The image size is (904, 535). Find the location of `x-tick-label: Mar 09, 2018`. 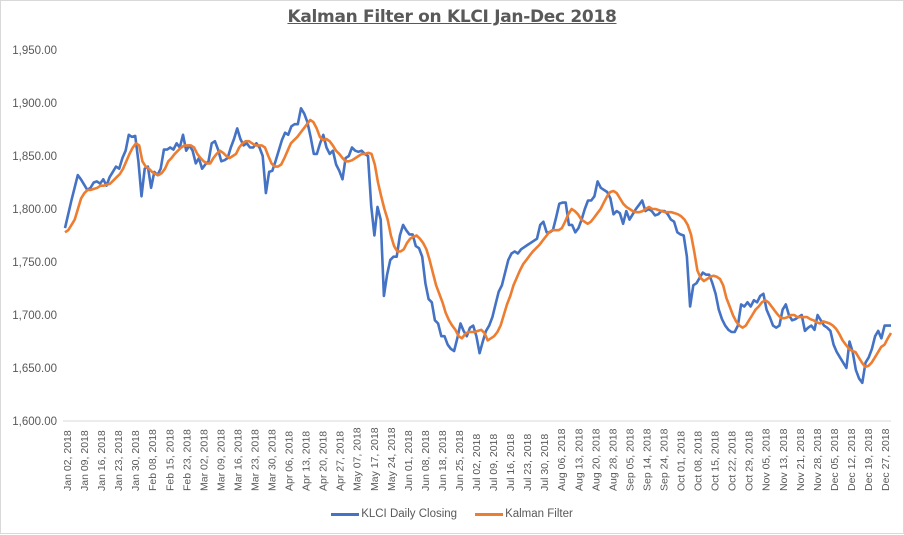

x-tick-label: Mar 09, 2018 is located at coordinates (221, 460).